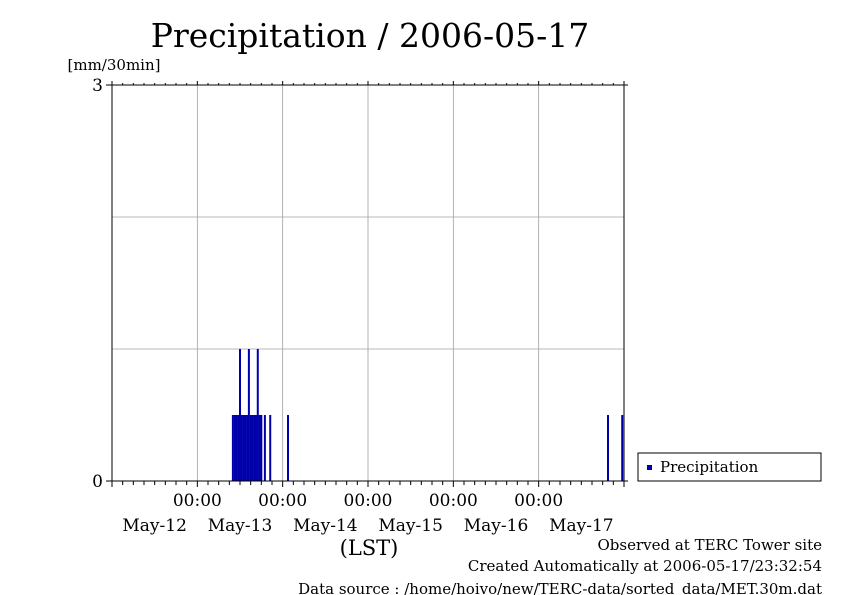 Image resolution: width=842 pixels, height=595 pixels. I want to click on y-tick-label: 3, so click(97, 86).